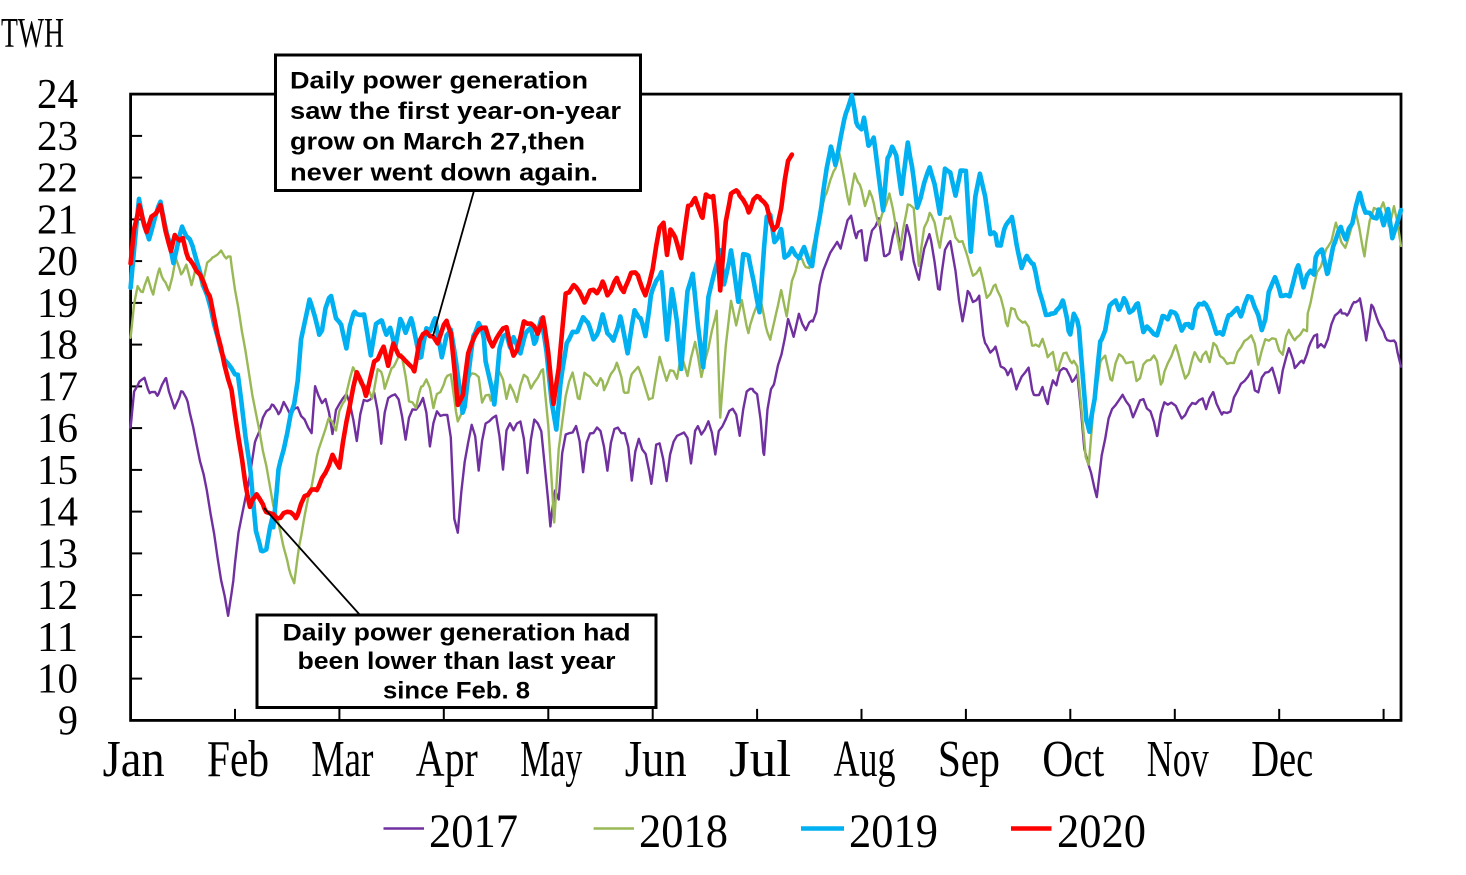  I want to click on svg-text: 24, so click(57, 95).